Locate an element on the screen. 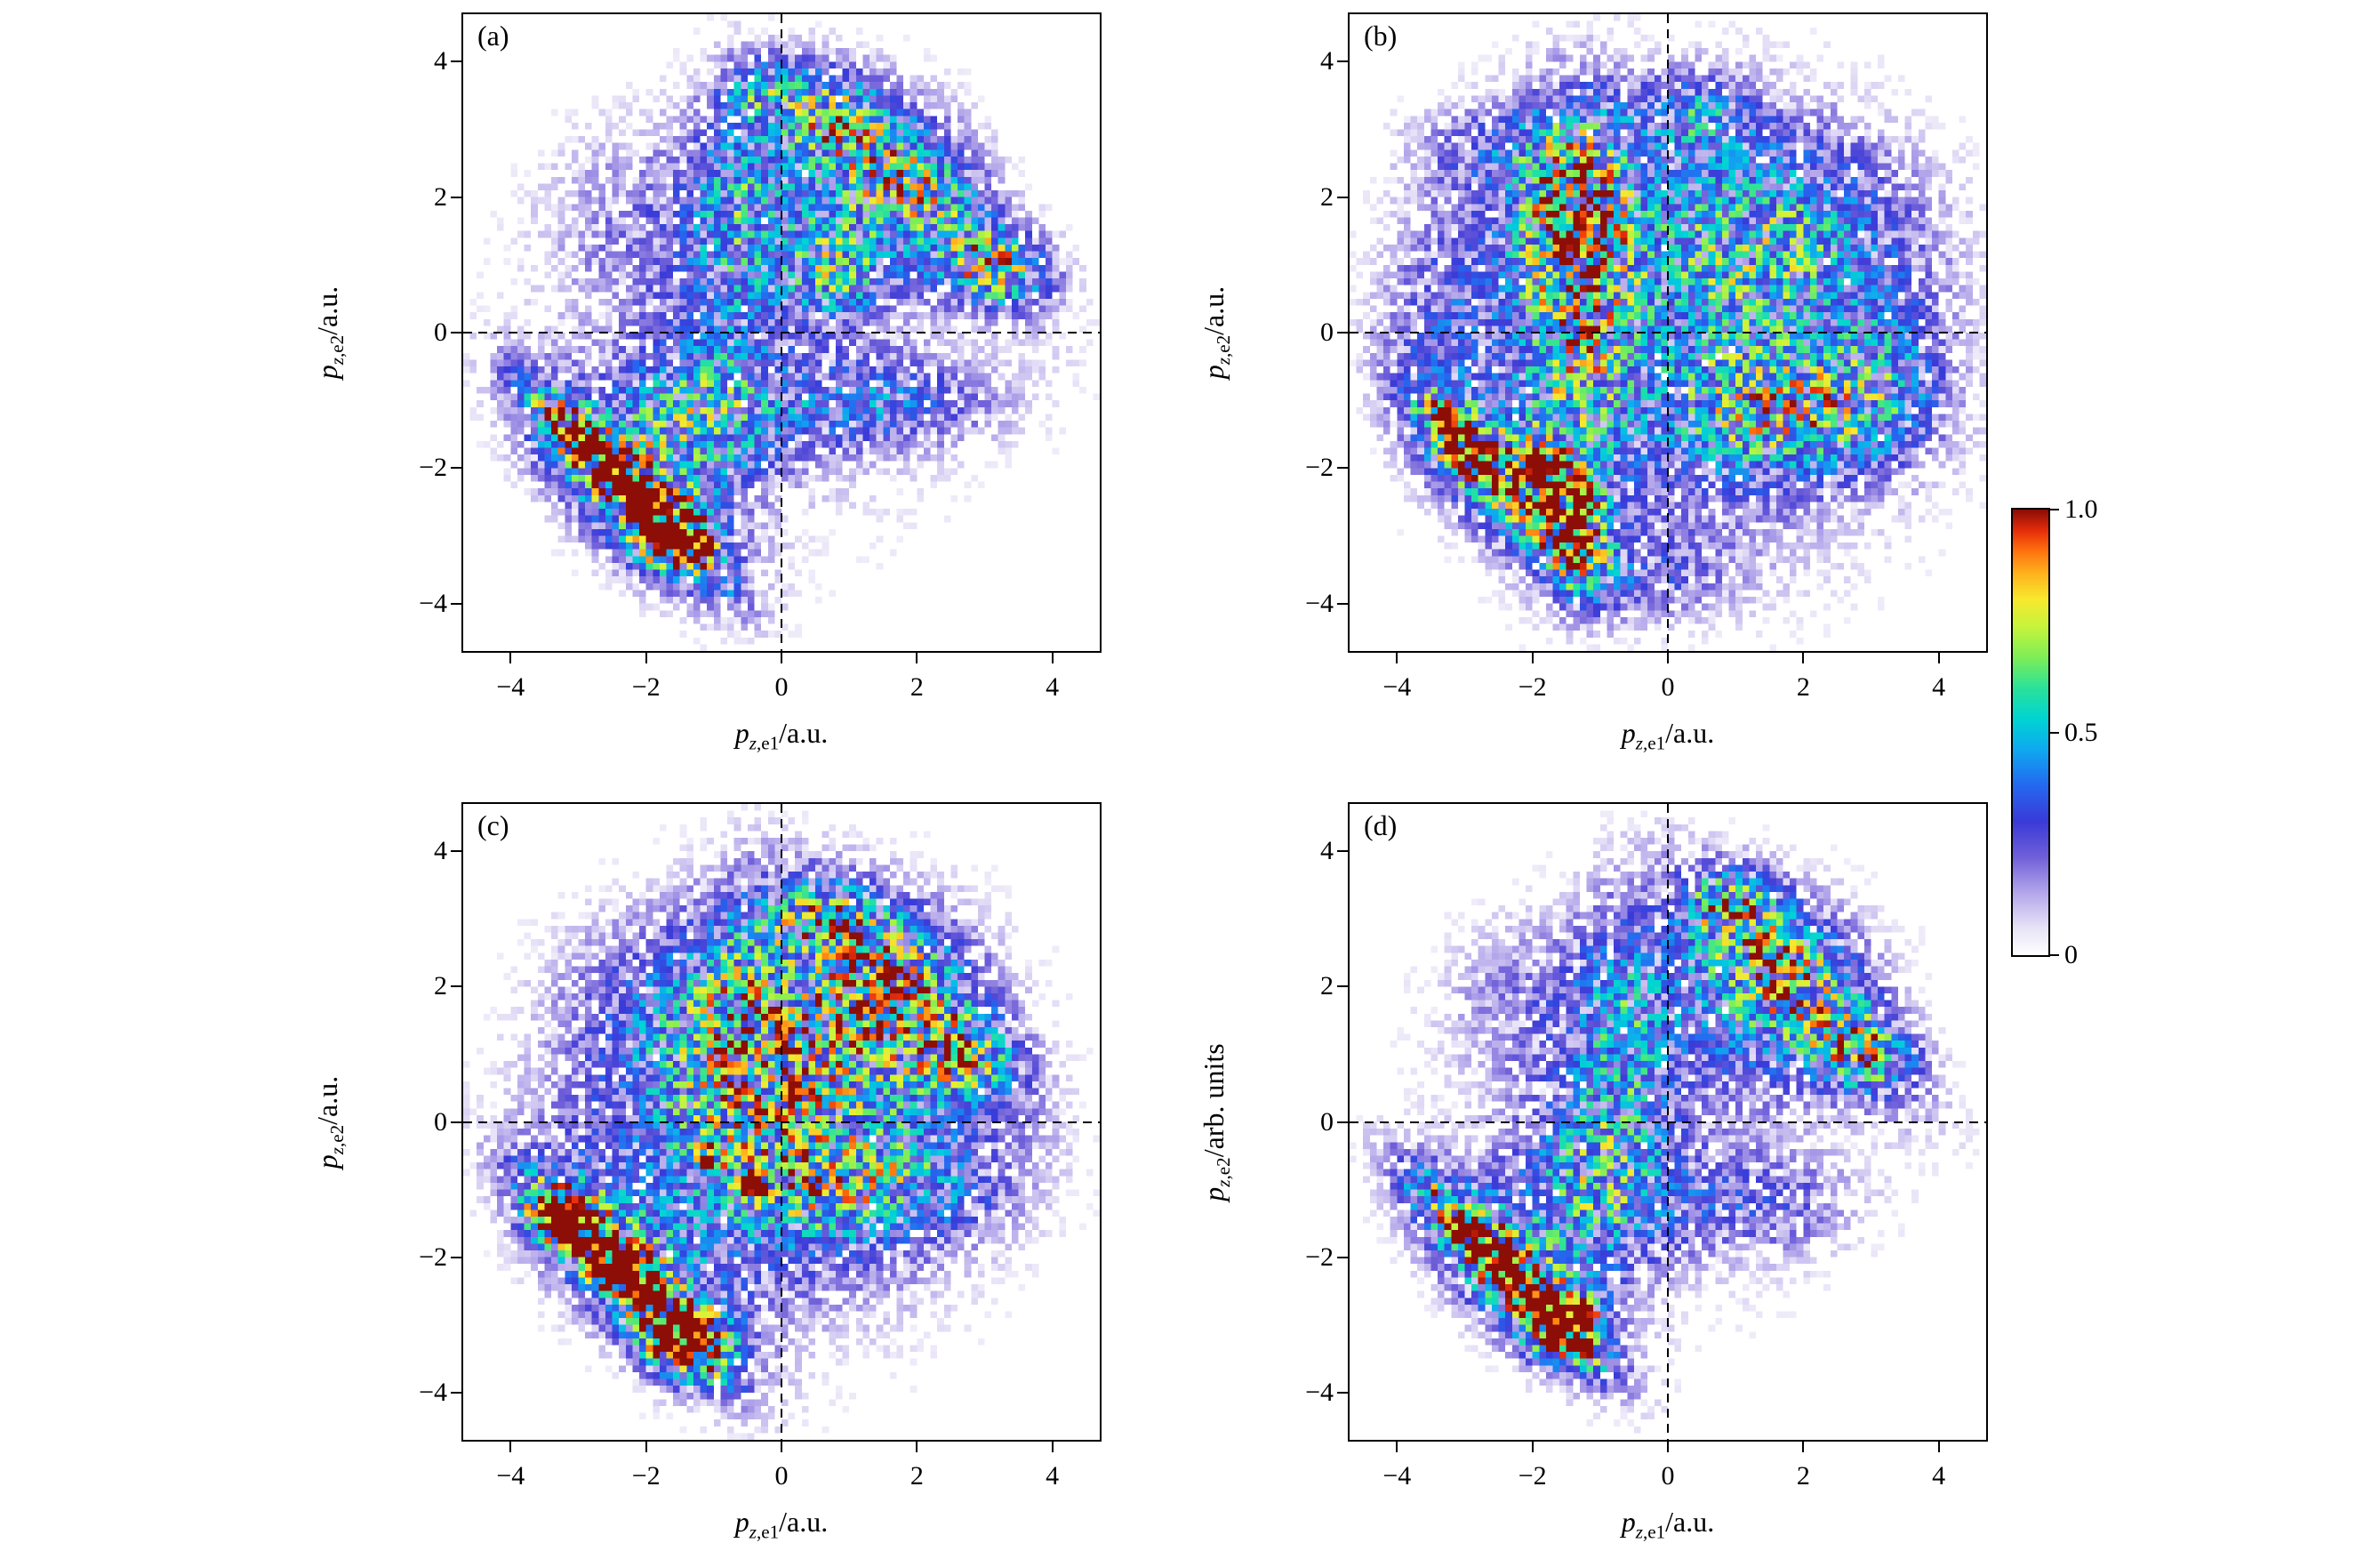 Image resolution: width=2380 pixels, height=1543 pixels. colorbar-gradient is located at coordinates (2030, 732).